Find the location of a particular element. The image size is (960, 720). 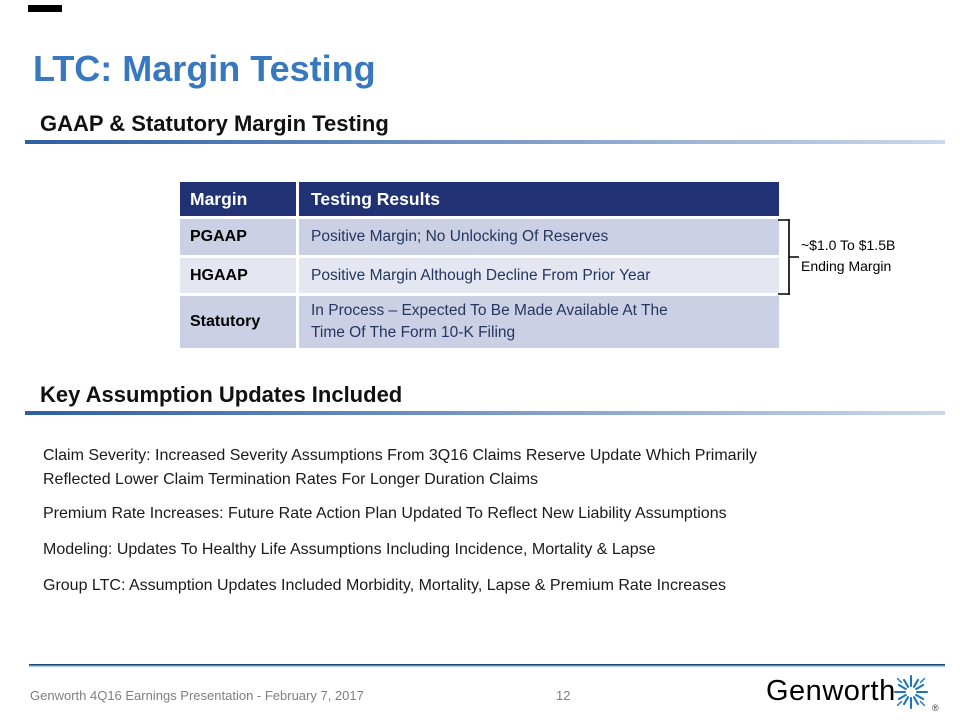

genworth-logo-text: Genworth is located at coordinates (831, 691).